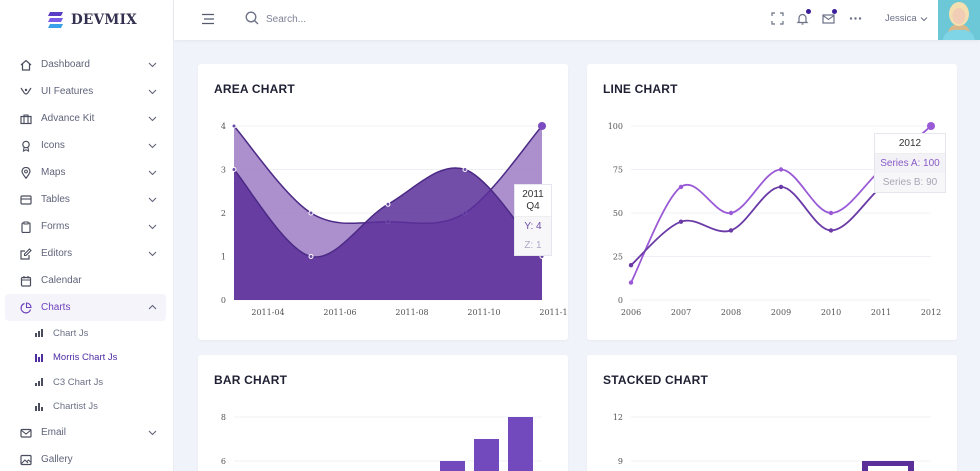 The height and width of the screenshot is (471, 980). I want to click on sidebar-item-calendar: Calendar, so click(86, 280).